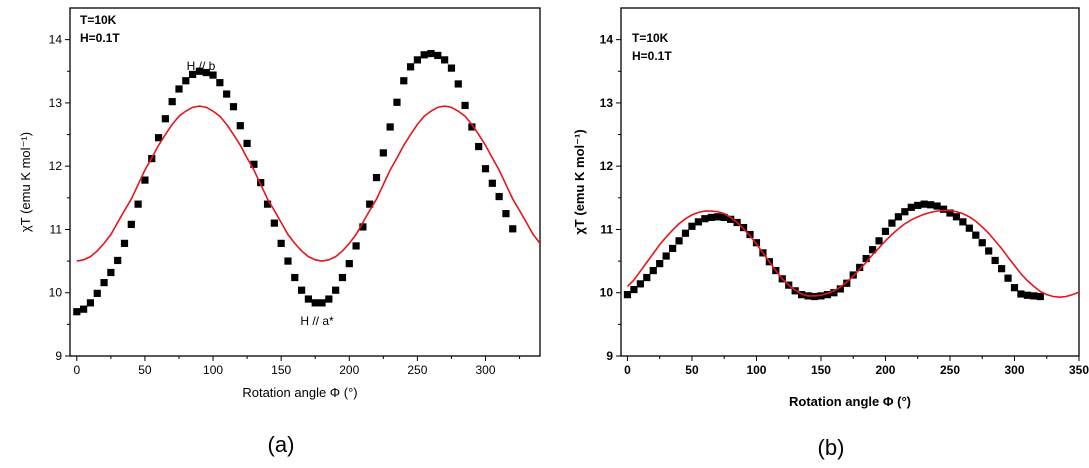  I want to click on x-tick-label-b: 250, so click(950, 370).